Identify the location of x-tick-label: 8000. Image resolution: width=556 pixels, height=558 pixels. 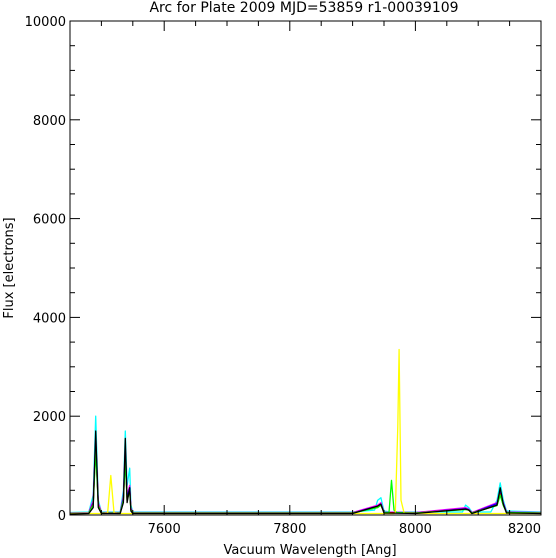
(415, 529).